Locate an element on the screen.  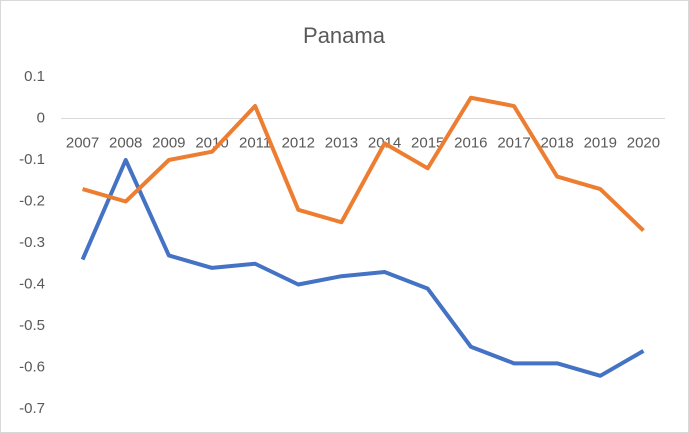
x-tick-label: 2010 is located at coordinates (211, 142).